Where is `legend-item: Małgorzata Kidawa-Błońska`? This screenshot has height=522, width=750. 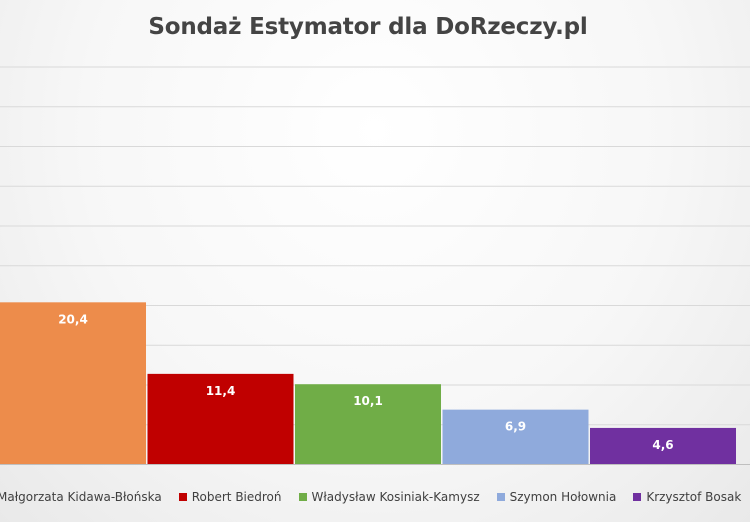
legend-item: Małgorzata Kidawa-Błońska is located at coordinates (81, 497).